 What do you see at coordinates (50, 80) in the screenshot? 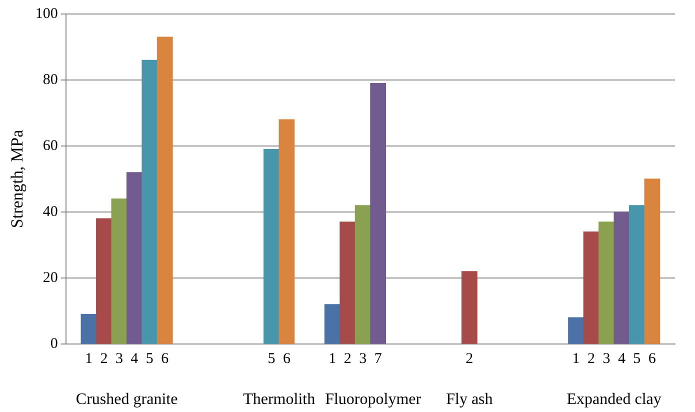
I see `y-tick-label: 80` at bounding box center [50, 80].